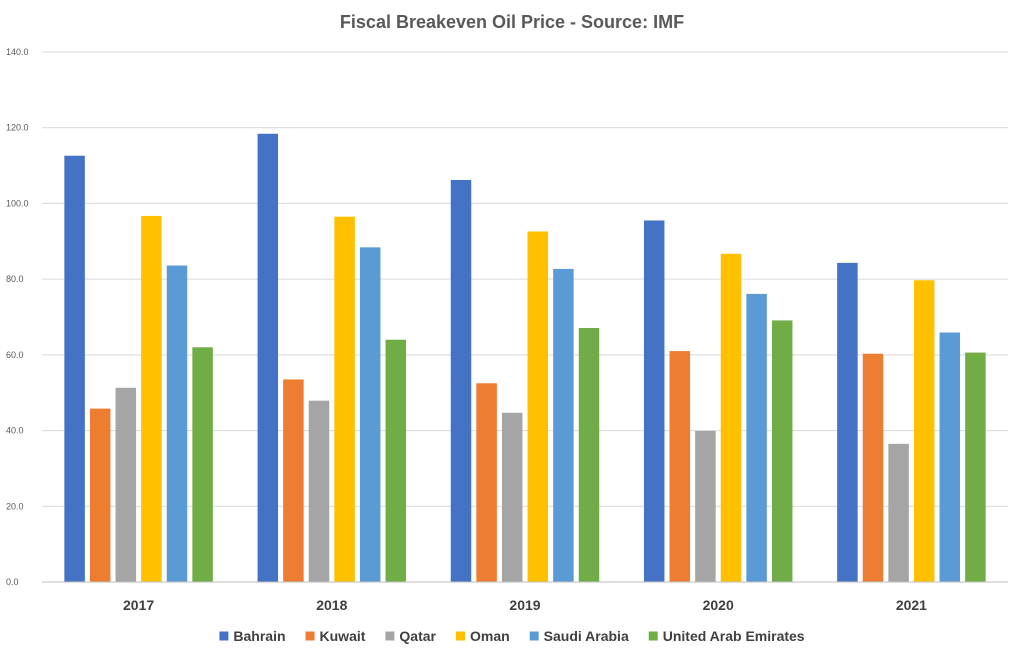 Image resolution: width=1024 pixels, height=663 pixels. Describe the element at coordinates (898, 512) in the screenshot. I see `bar-qatar-2021` at that location.